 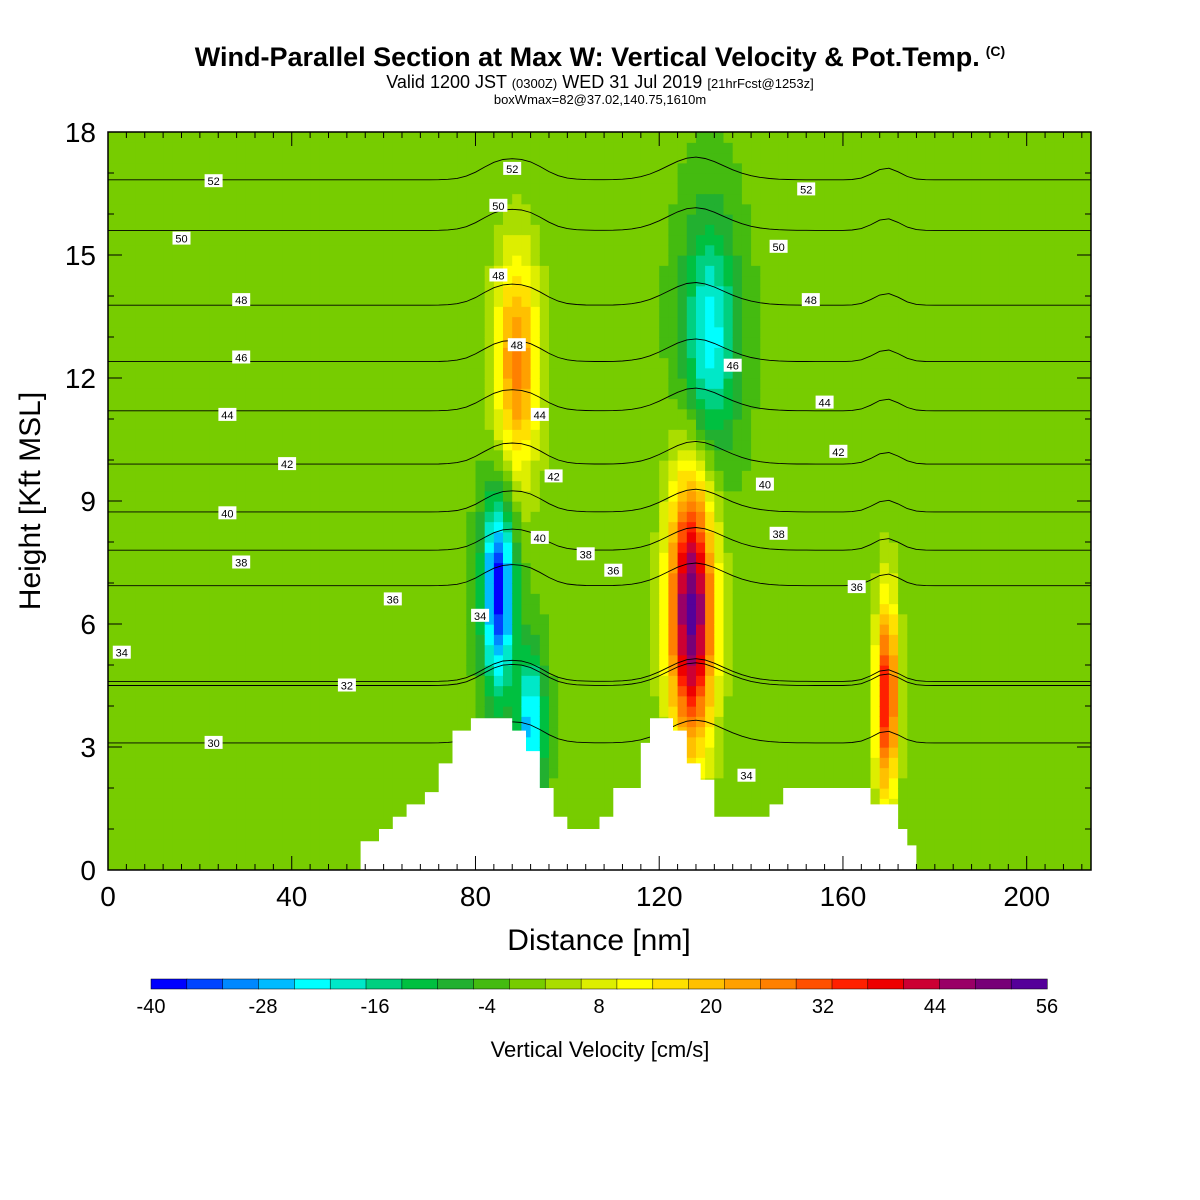 I want to click on x-tick-200: 200, so click(x=1026, y=896).